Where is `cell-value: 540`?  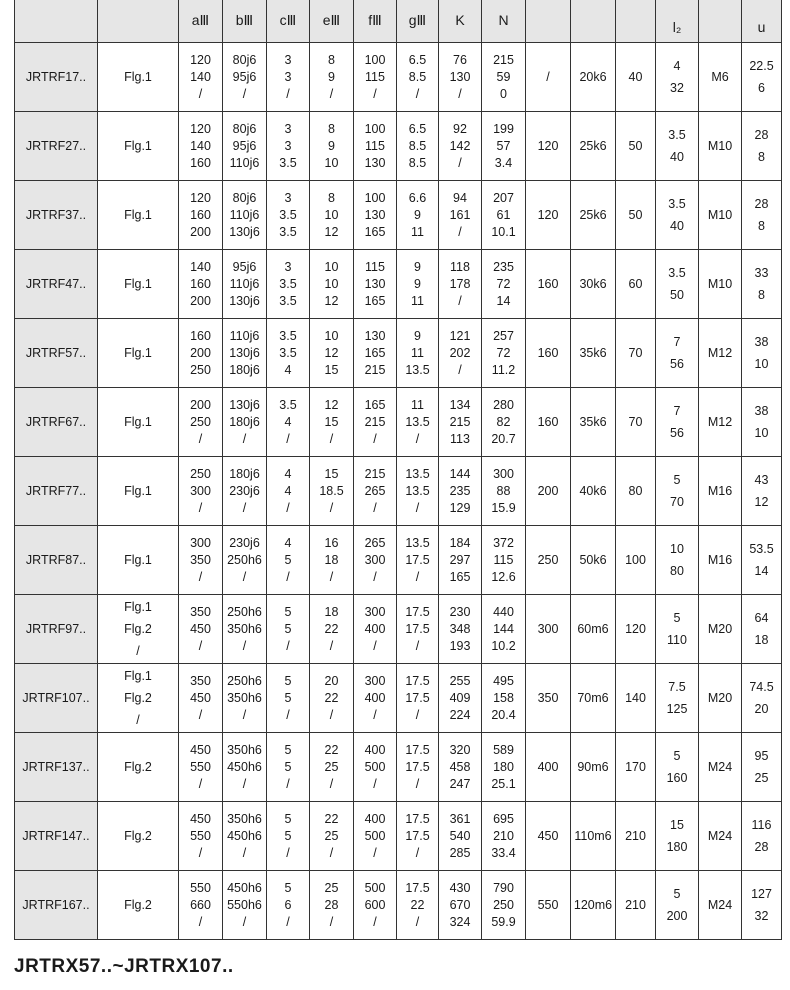
cell-value: 540 is located at coordinates (460, 835).